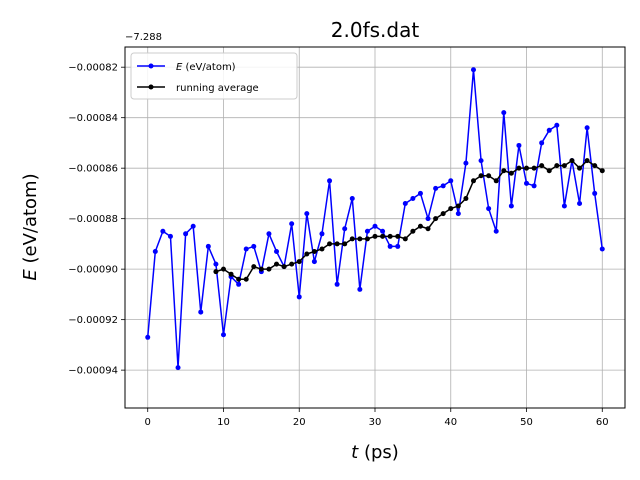  What do you see at coordinates (179, 67) in the screenshot?
I see `legend-energy-variable: E` at bounding box center [179, 67].